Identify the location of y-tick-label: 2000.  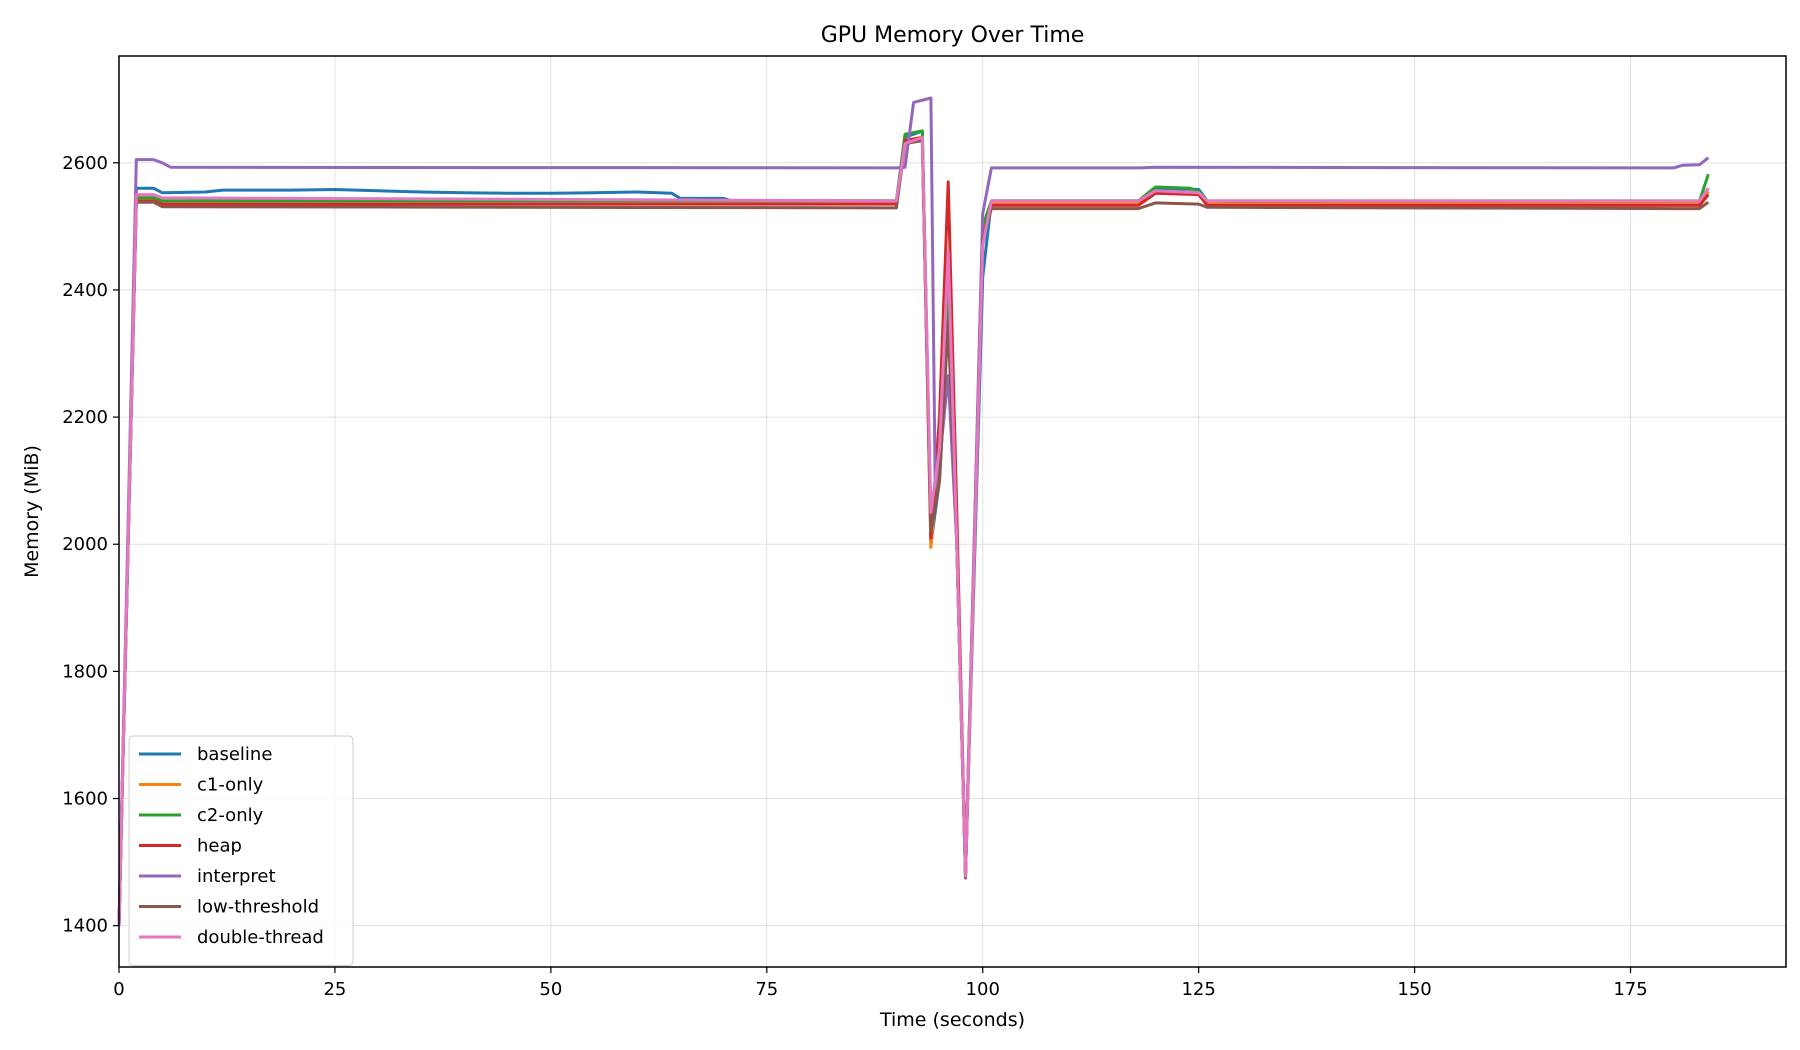
(85, 544).